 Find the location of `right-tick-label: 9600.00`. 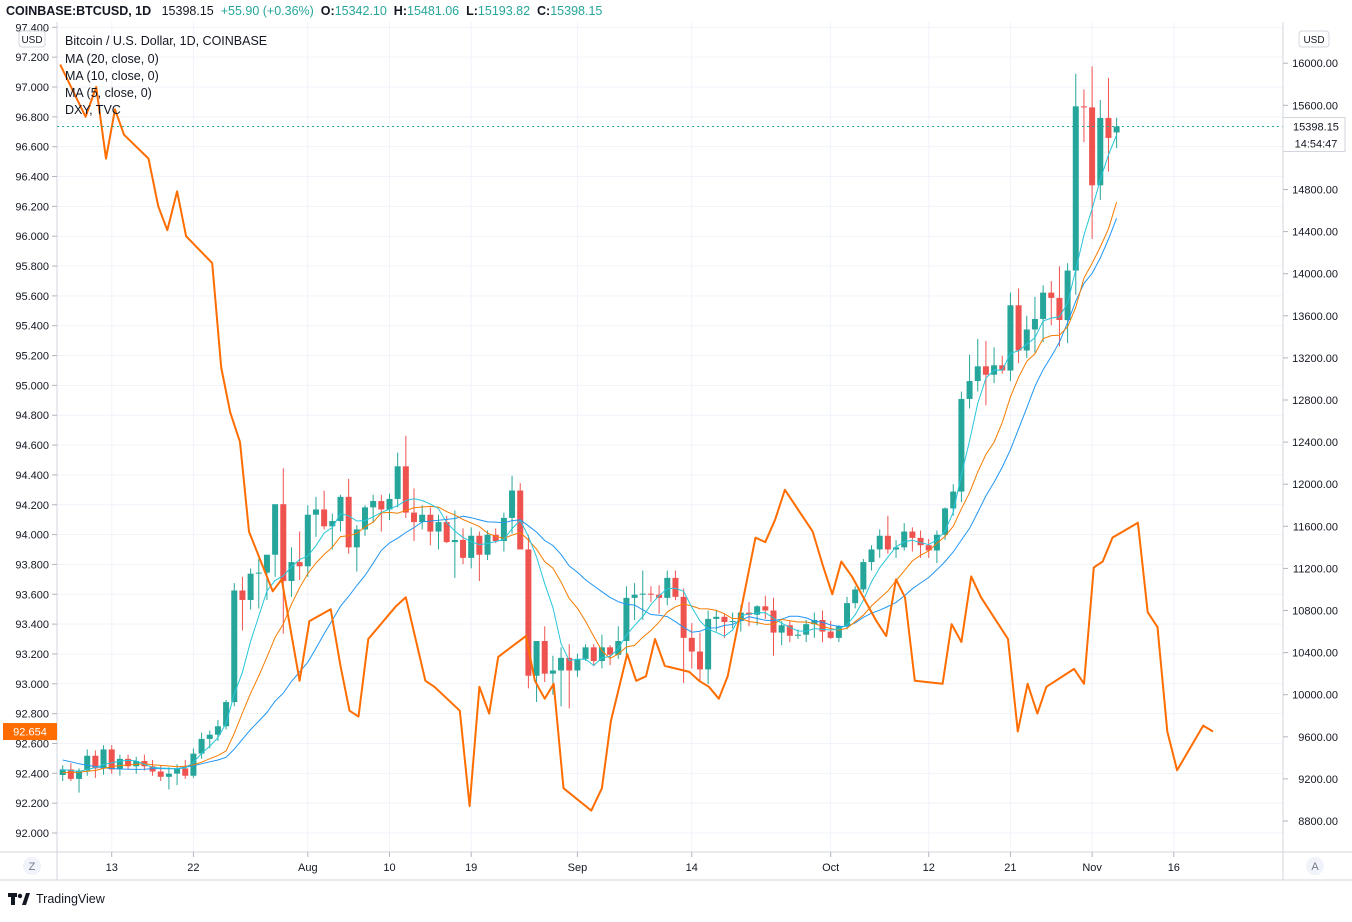

right-tick-label: 9600.00 is located at coordinates (1318, 738).